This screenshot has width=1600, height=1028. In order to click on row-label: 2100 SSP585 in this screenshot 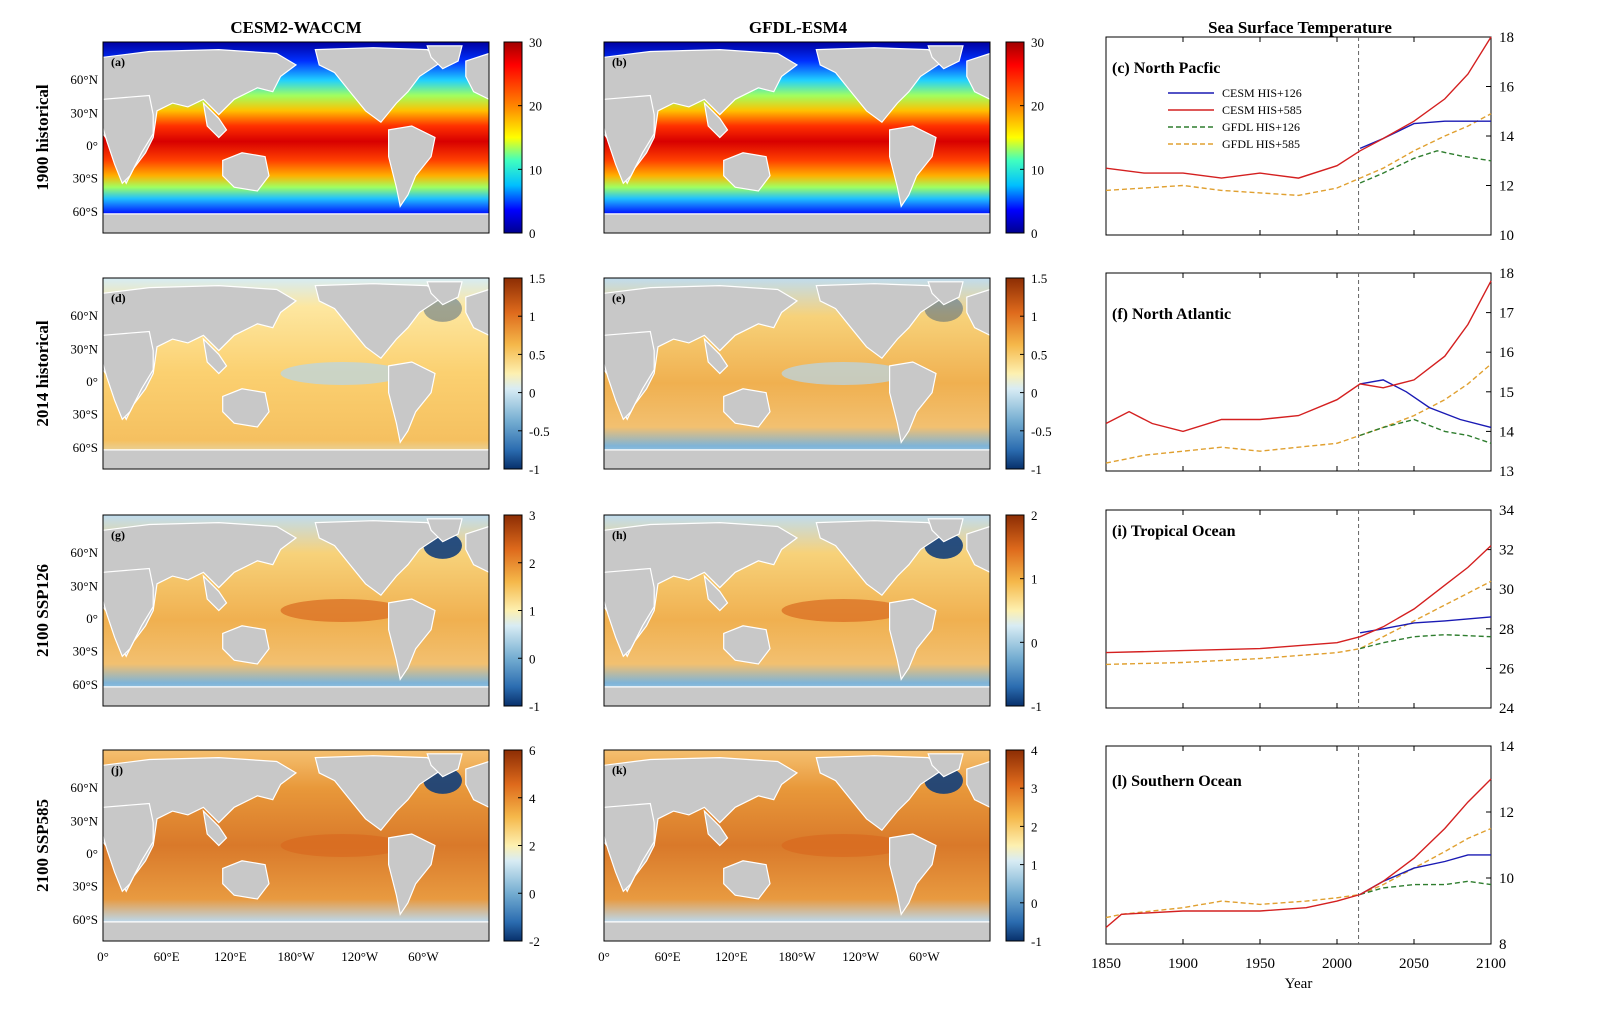, I will do `click(42, 845)`.